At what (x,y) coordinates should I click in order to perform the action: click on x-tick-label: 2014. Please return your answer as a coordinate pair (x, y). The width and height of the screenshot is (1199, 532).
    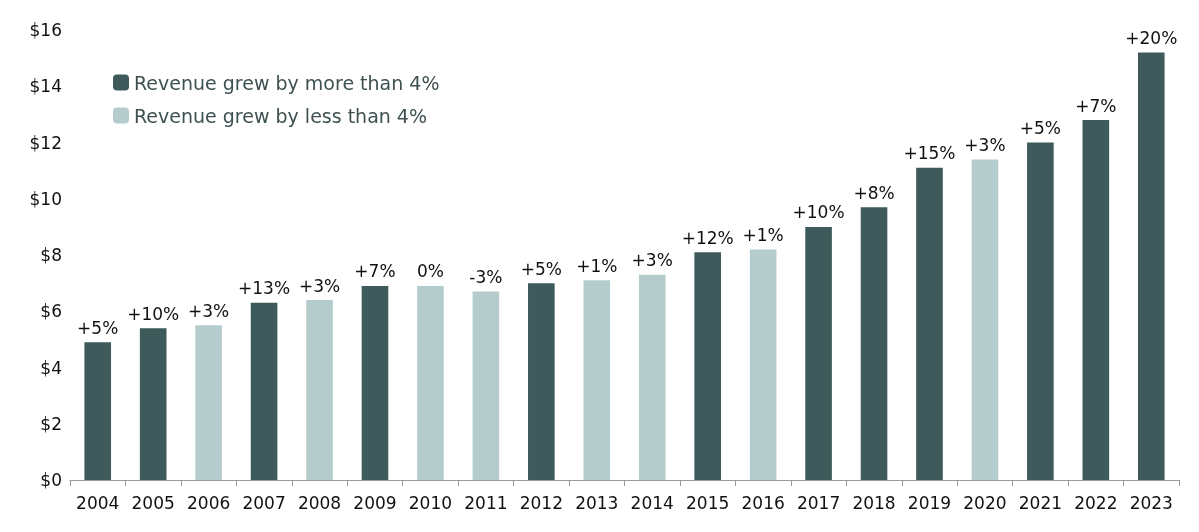
    Looking at the image, I should click on (652, 502).